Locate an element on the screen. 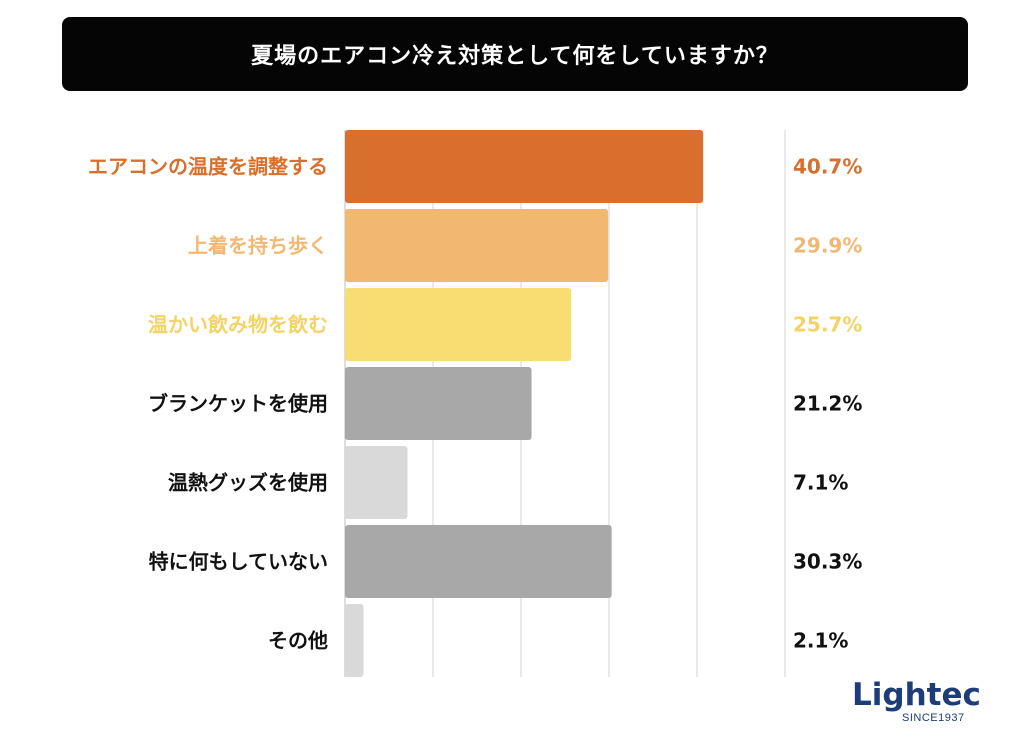 The image size is (1024, 739). category-label: その他 is located at coordinates (298, 641).